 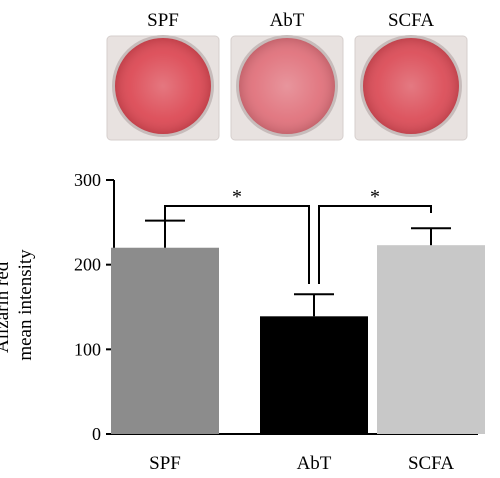 I want to click on significance-brackets: * *, so click(x=298, y=235).